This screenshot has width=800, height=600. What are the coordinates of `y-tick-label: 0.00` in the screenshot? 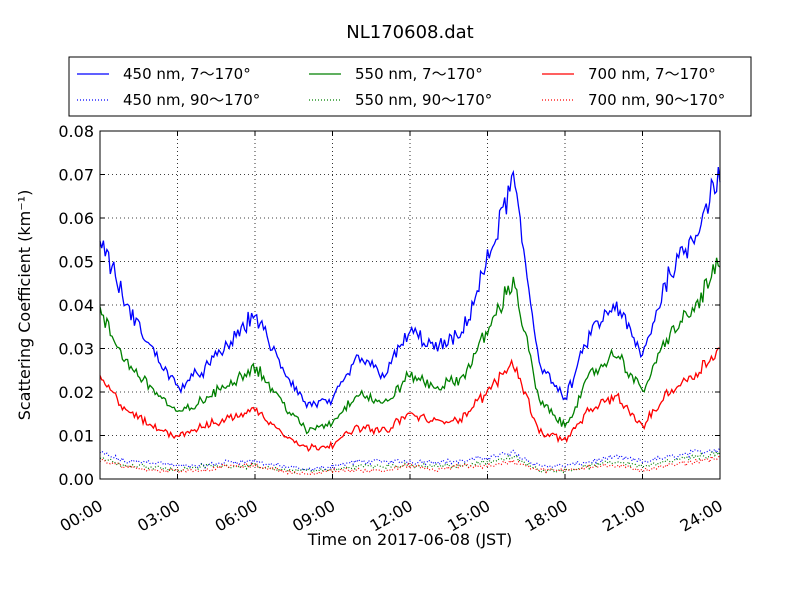 It's located at (76, 479).